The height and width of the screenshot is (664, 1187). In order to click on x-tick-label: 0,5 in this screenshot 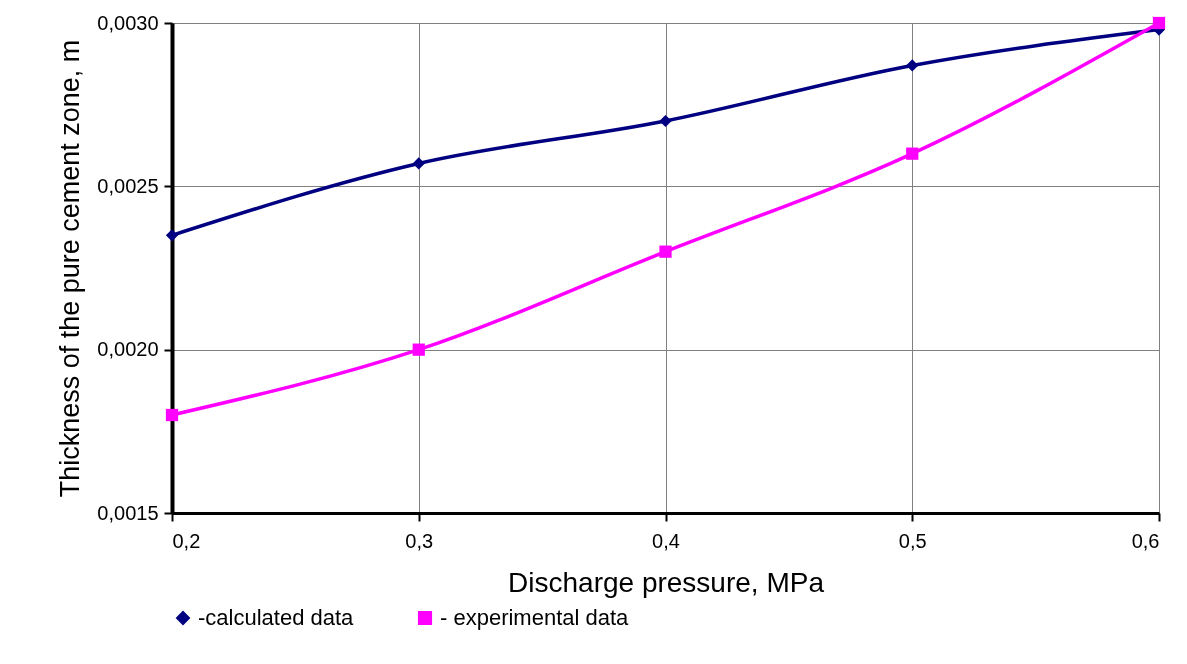, I will do `click(912, 540)`.